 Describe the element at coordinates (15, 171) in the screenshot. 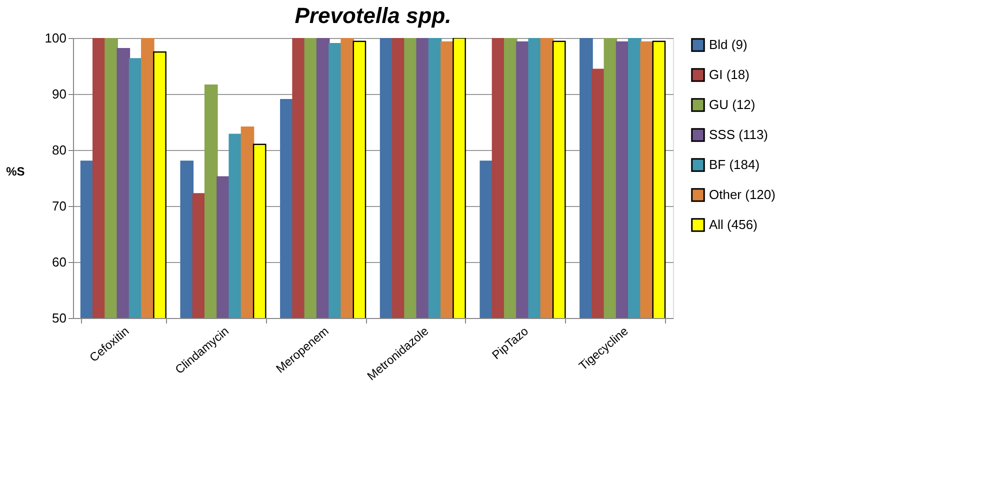

I see `y-axis-title: %S` at that location.